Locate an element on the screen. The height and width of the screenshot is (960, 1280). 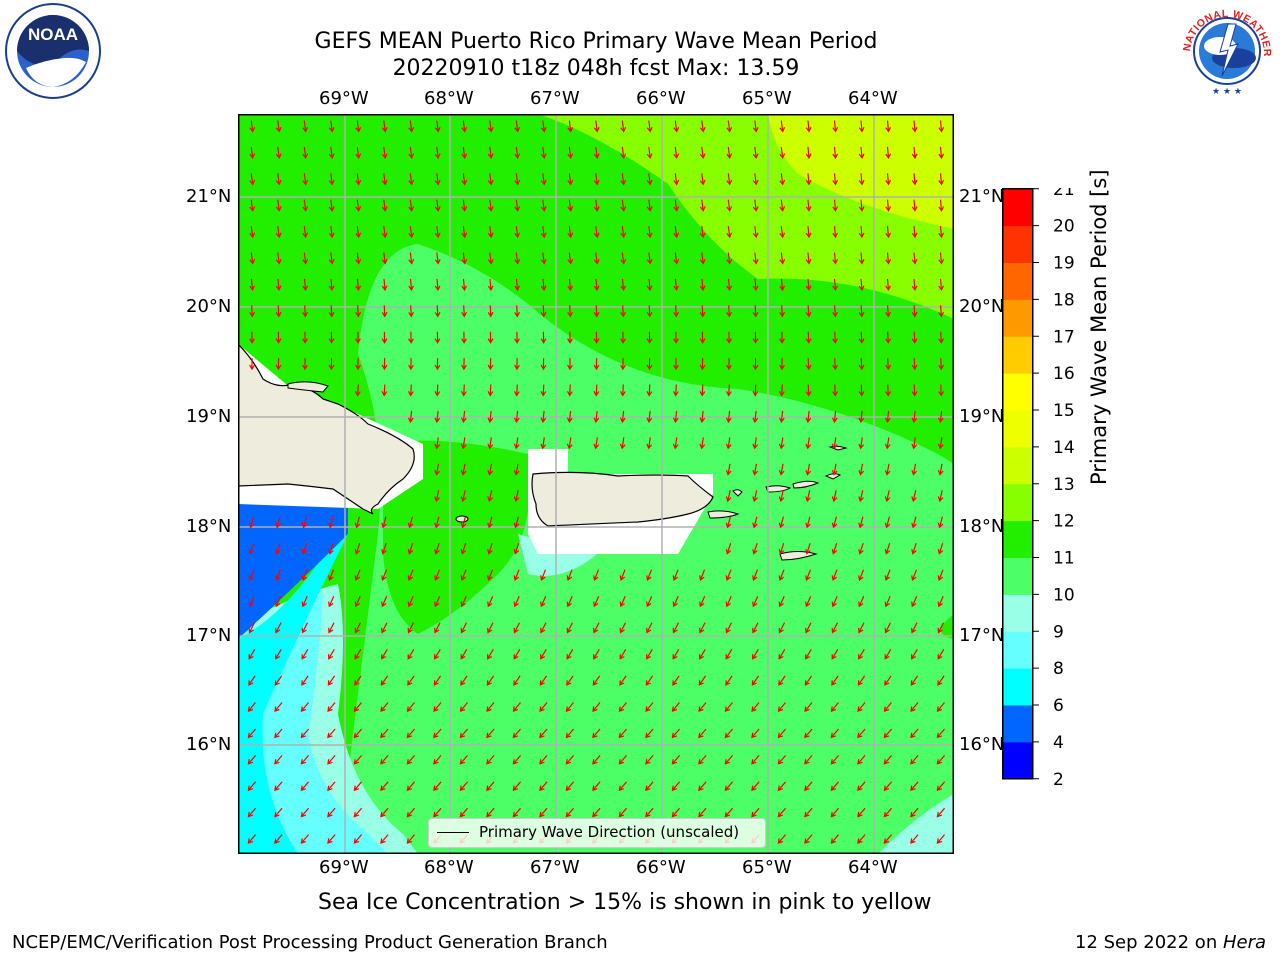
colorbar-swatch is located at coordinates (1017, 760).